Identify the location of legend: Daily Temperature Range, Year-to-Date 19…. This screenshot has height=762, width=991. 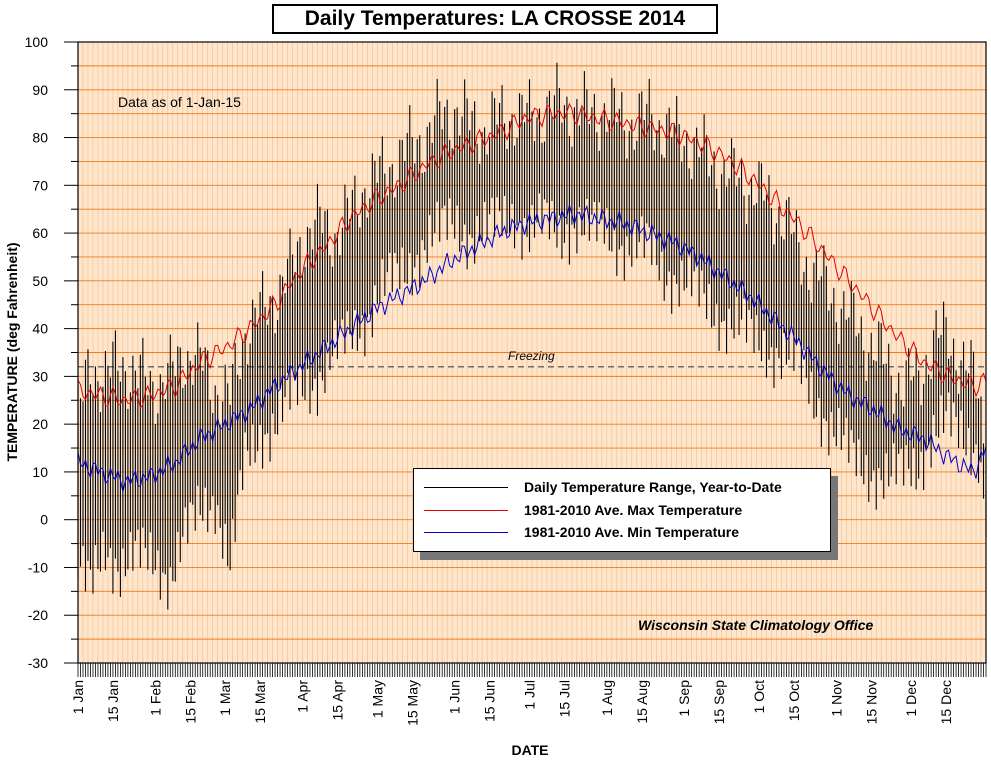
(622, 510).